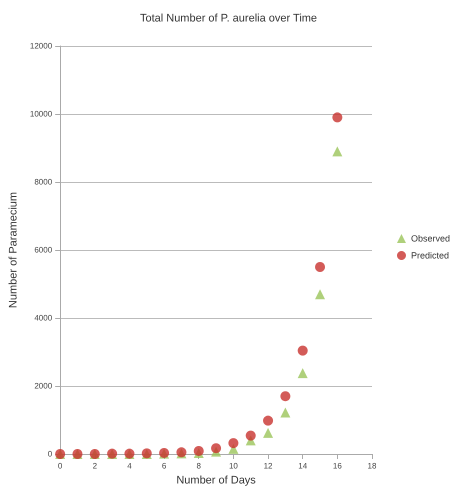  What do you see at coordinates (229, 18) in the screenshot?
I see `chart-title: Total Number of P. aurelia over Time` at bounding box center [229, 18].